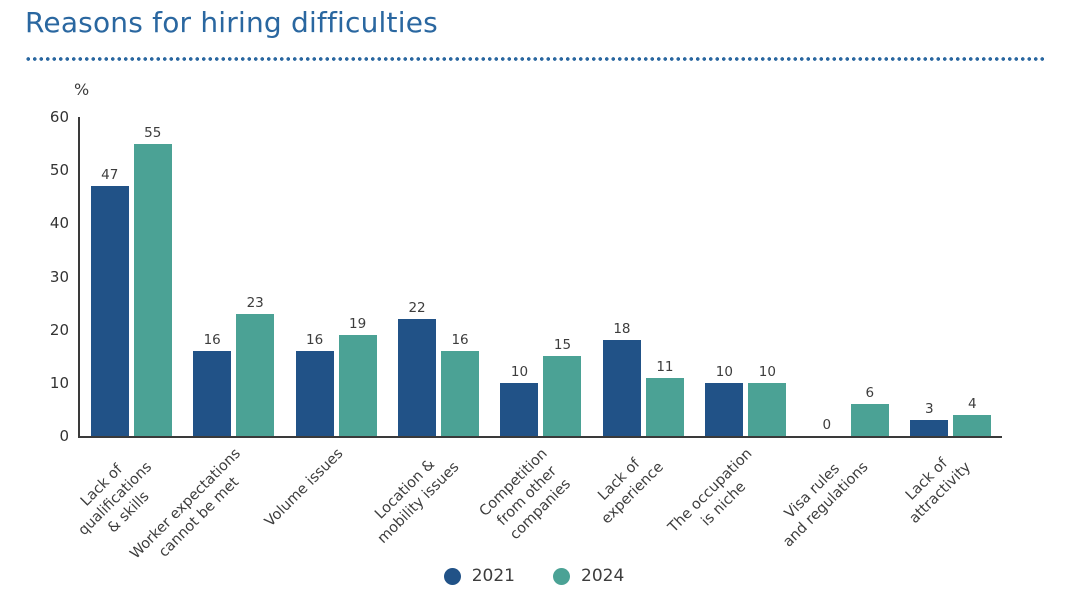 This screenshot has height=591, width=1068. Describe the element at coordinates (153, 132) in the screenshot. I see `bar-value-label: 55` at that location.